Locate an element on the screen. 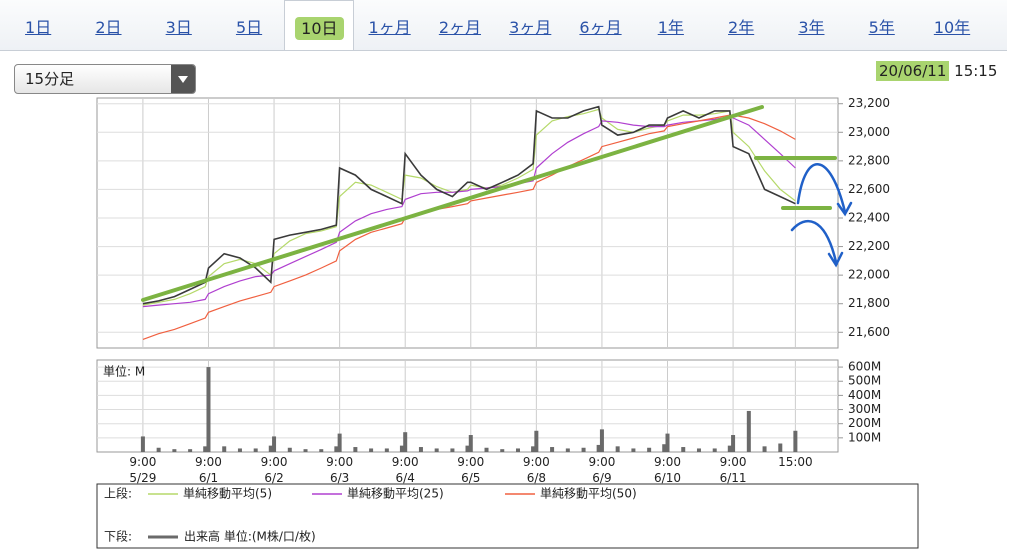  legend-label: 単純移動平均(5) is located at coordinates (227, 494).